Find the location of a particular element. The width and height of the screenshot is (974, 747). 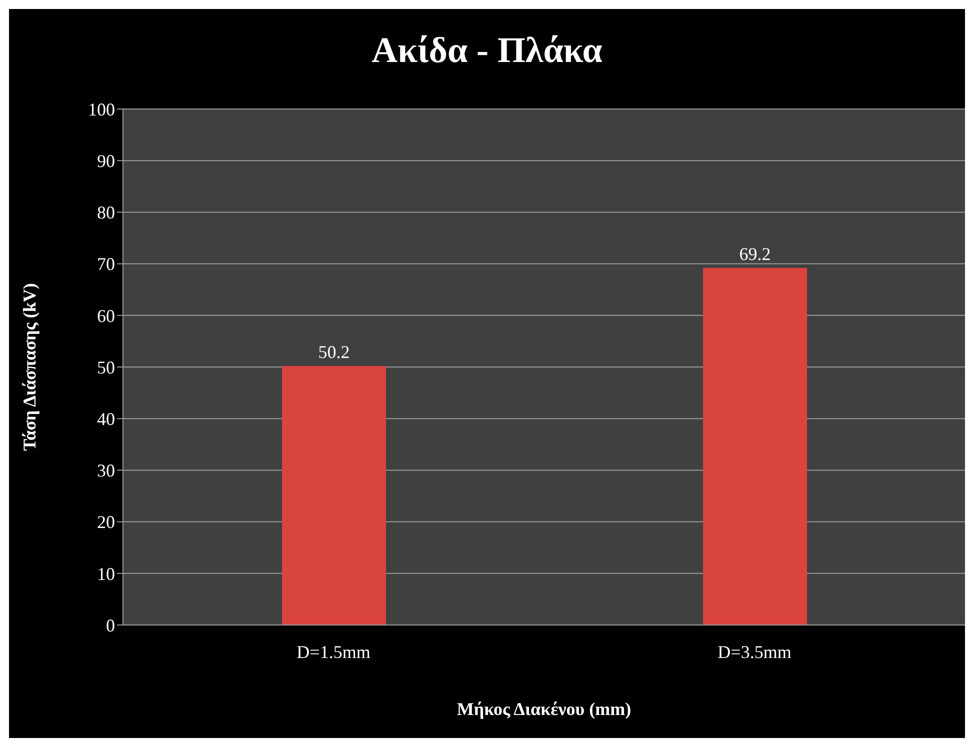

data-label: 69.2 is located at coordinates (755, 254).